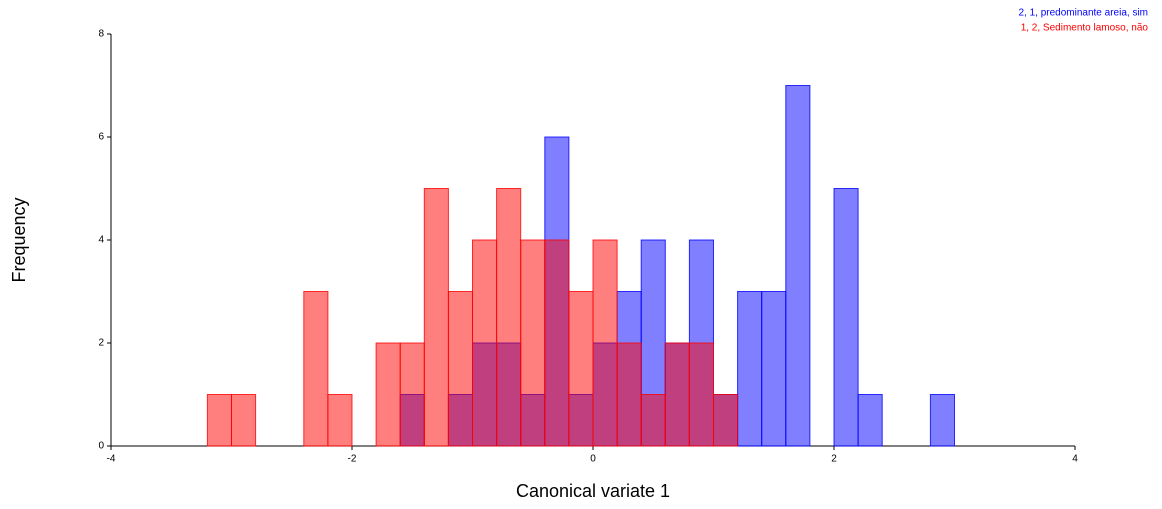  Describe the element at coordinates (101, 343) in the screenshot. I see `y-tick-label: 2` at that location.